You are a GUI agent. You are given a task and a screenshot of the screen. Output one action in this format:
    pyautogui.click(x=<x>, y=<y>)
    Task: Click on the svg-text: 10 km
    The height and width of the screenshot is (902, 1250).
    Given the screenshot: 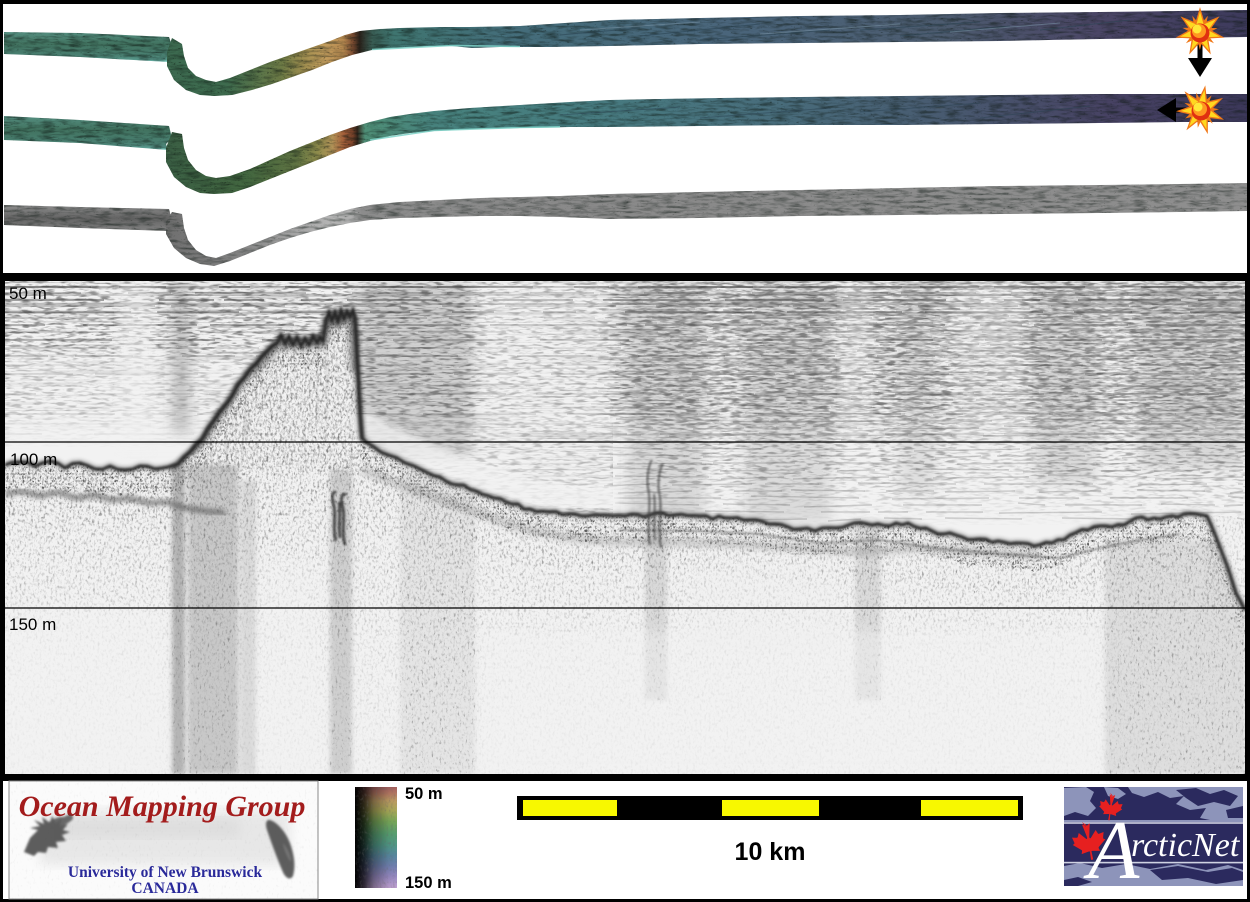 What is the action you would take?
    pyautogui.click(x=770, y=852)
    